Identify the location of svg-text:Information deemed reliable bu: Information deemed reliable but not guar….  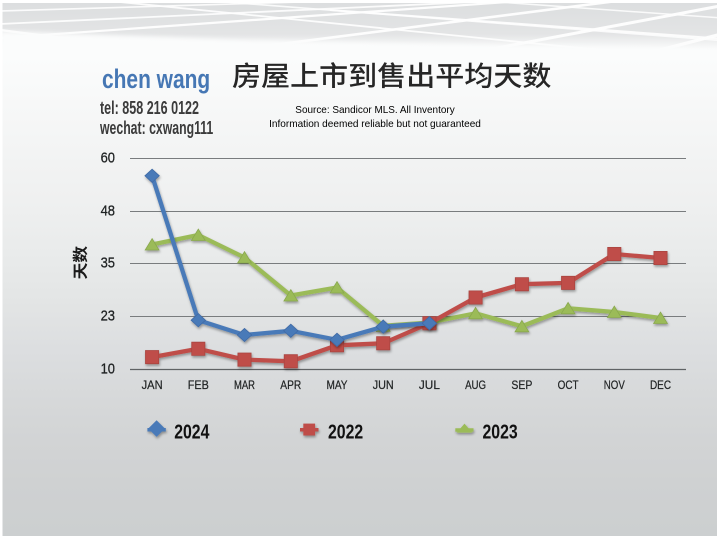
(375, 124).